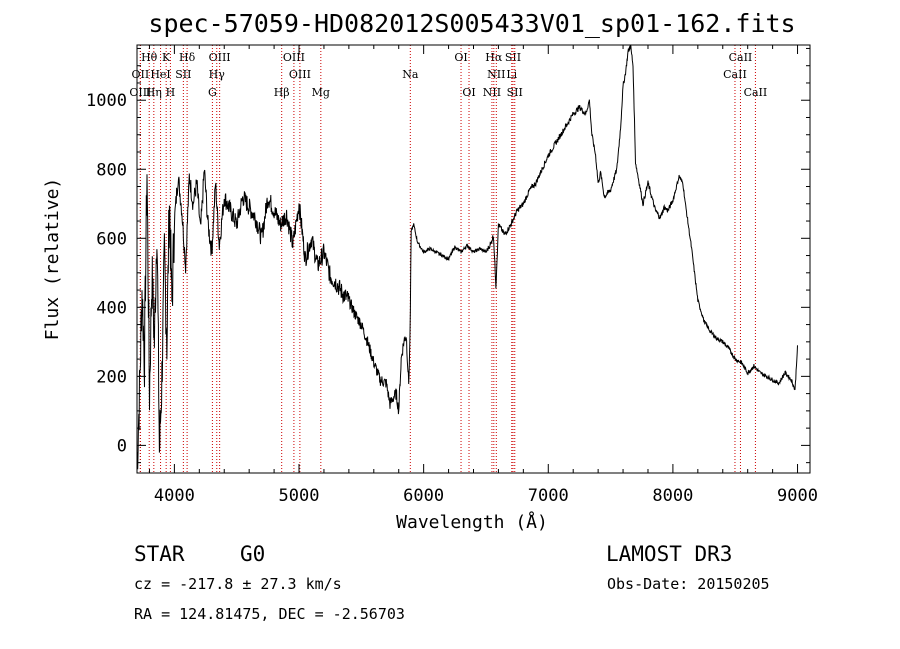 Image resolution: width=900 pixels, height=649 pixels. What do you see at coordinates (122, 446) in the screenshot?
I see `y-tick-label: 0` at bounding box center [122, 446].